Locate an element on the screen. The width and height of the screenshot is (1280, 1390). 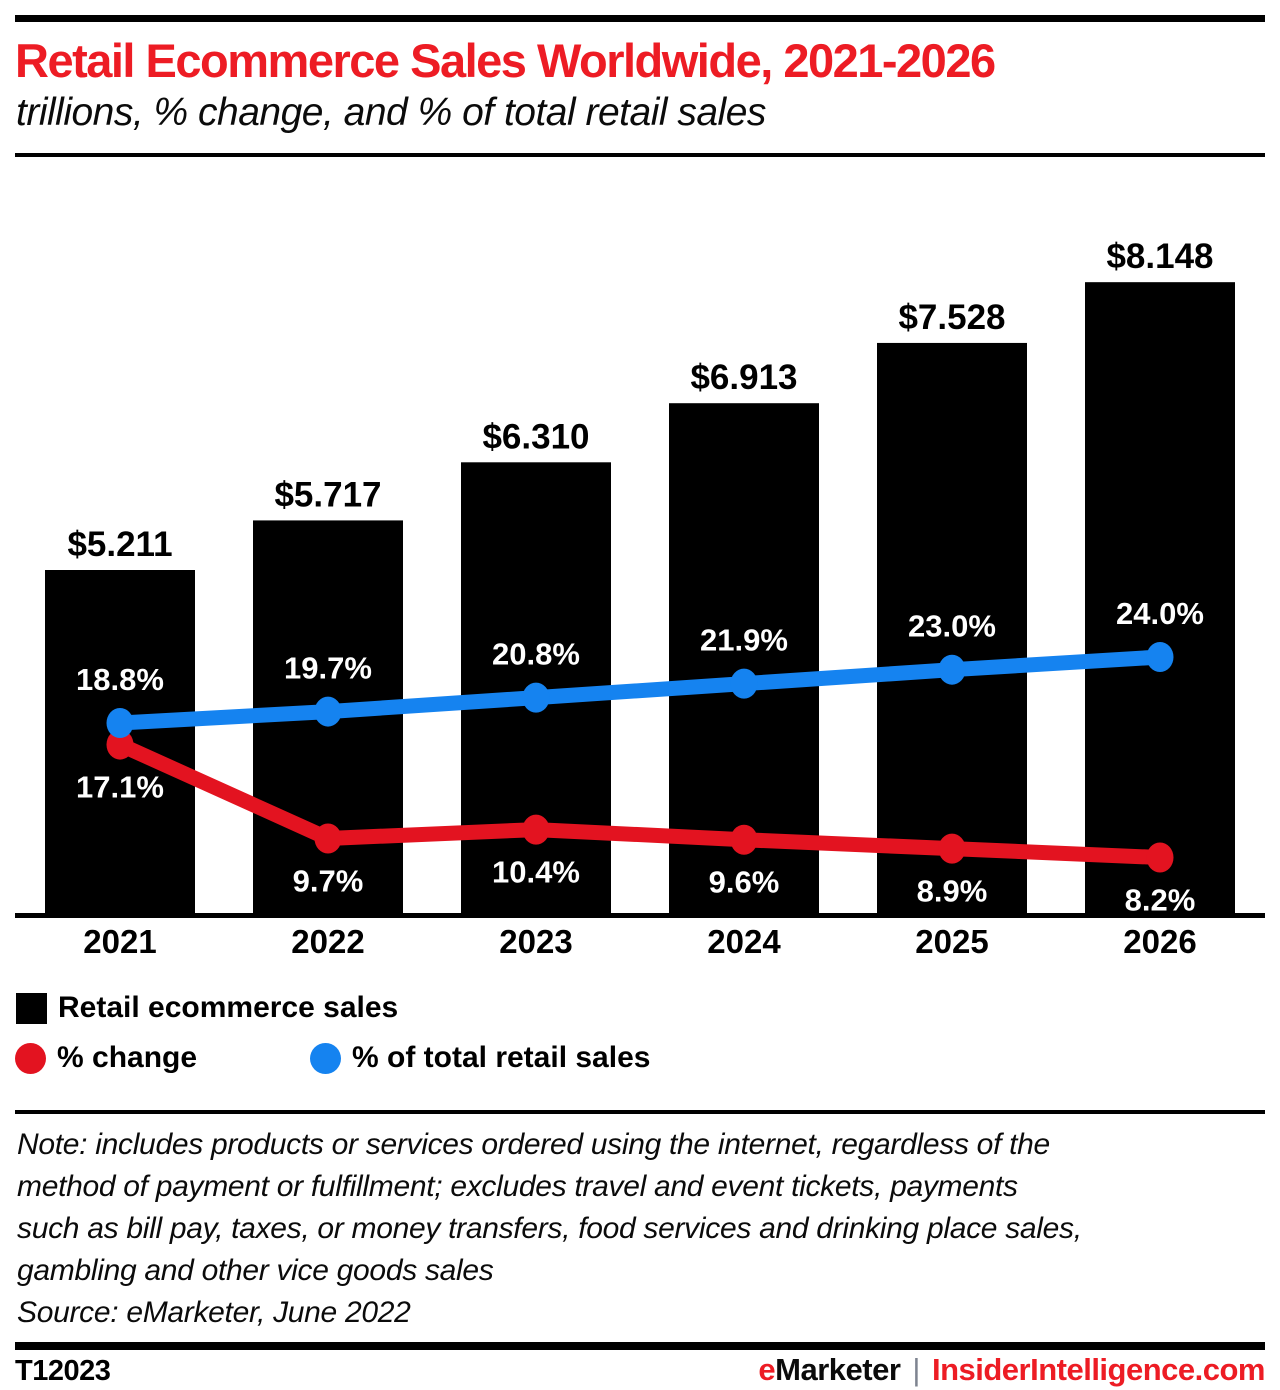
pct-change-label-2025: 8.9% is located at coordinates (952, 891).